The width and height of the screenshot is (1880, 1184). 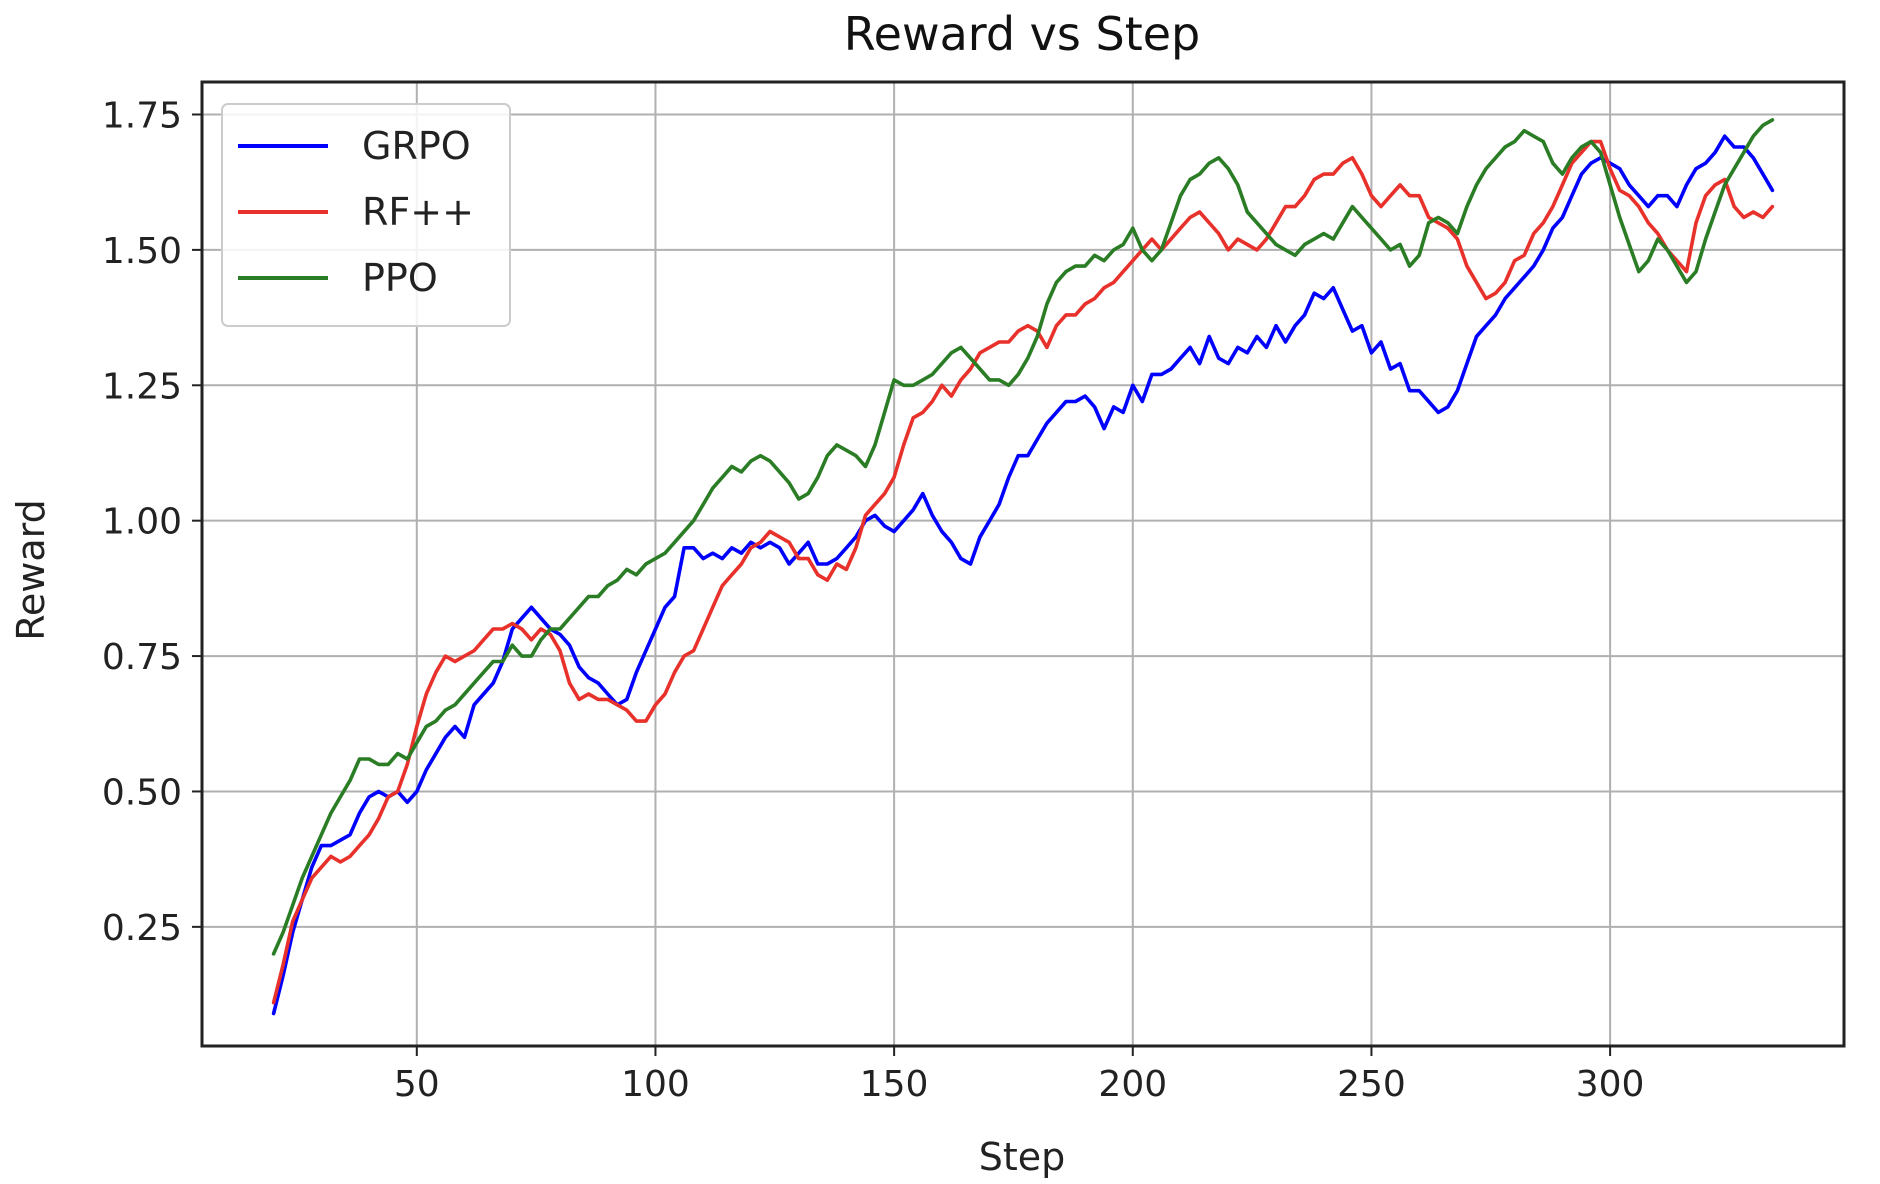 What do you see at coordinates (418, 212) in the screenshot?
I see `legend-label: RF++` at bounding box center [418, 212].